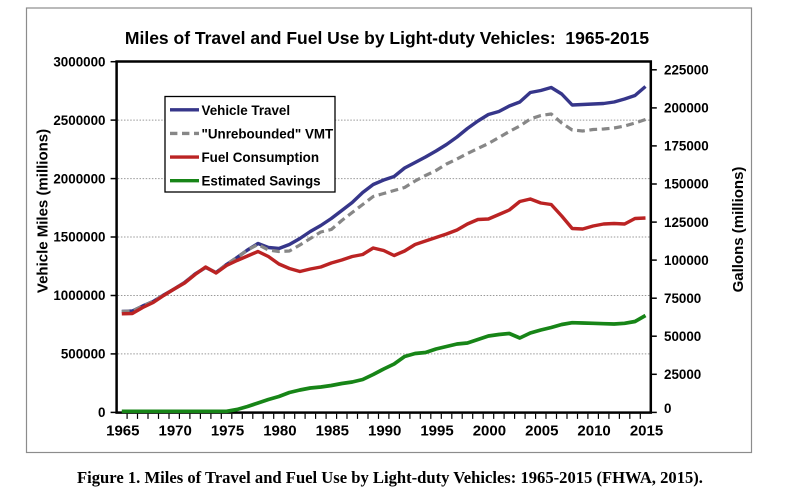  Describe the element at coordinates (489, 430) in the screenshot. I see `svg-text: 2000` at that location.